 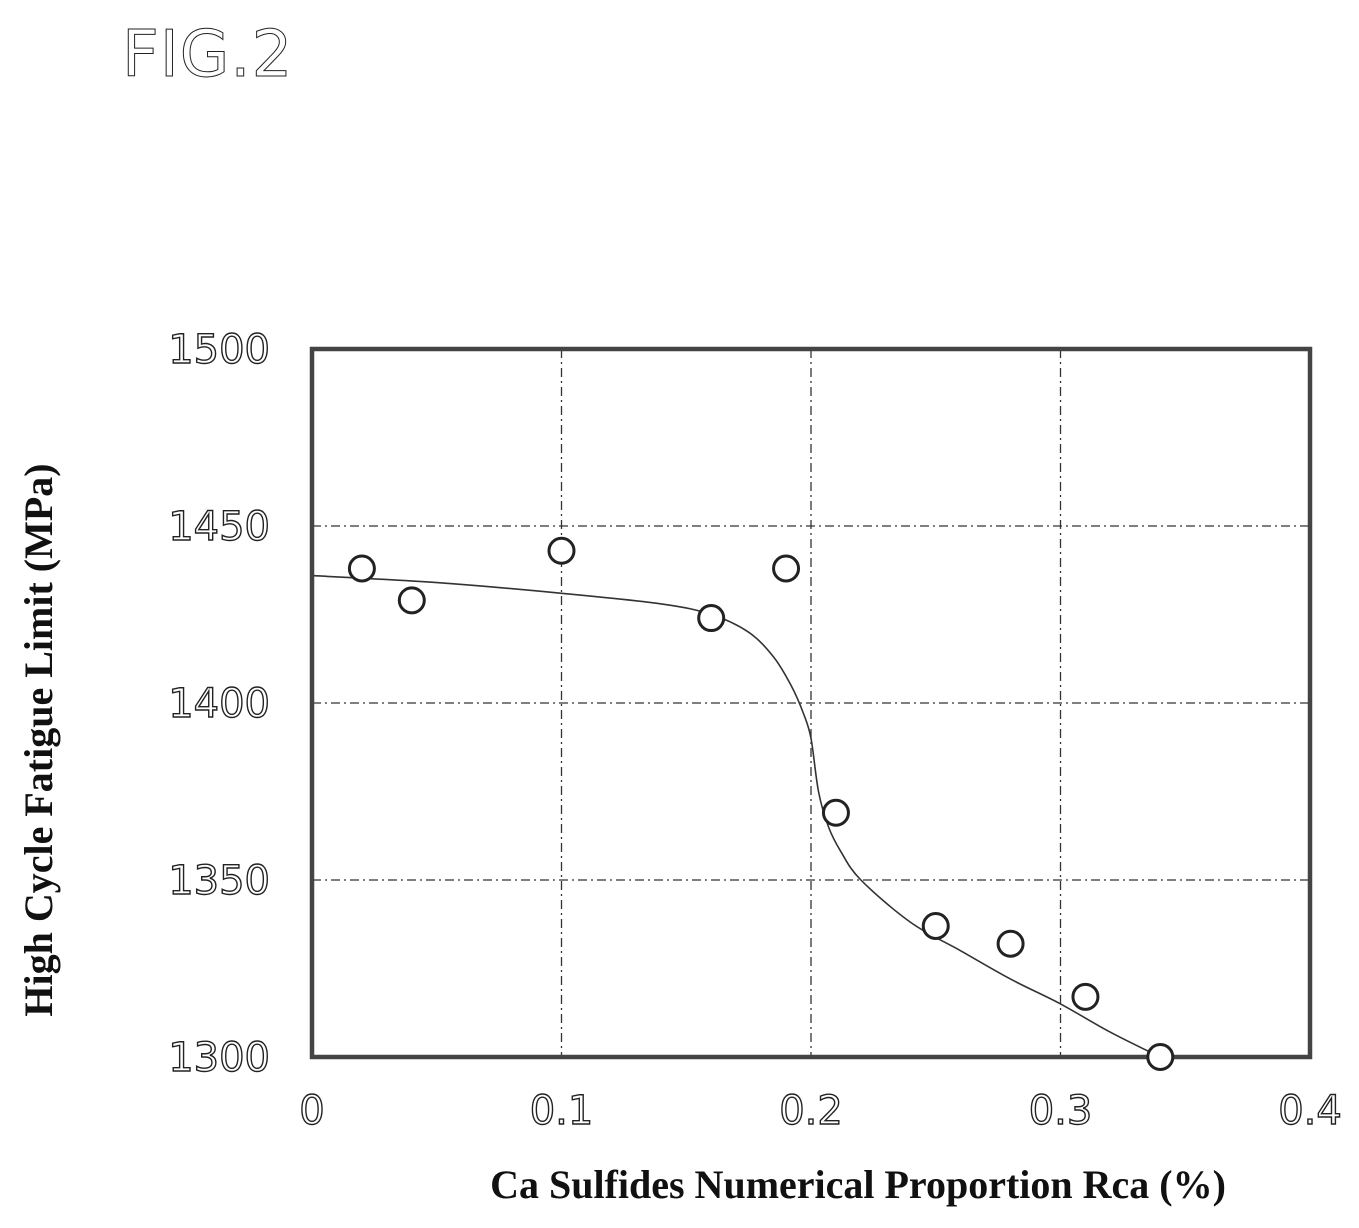 I want to click on x-tick-label: 0.3, so click(x=1061, y=1111).